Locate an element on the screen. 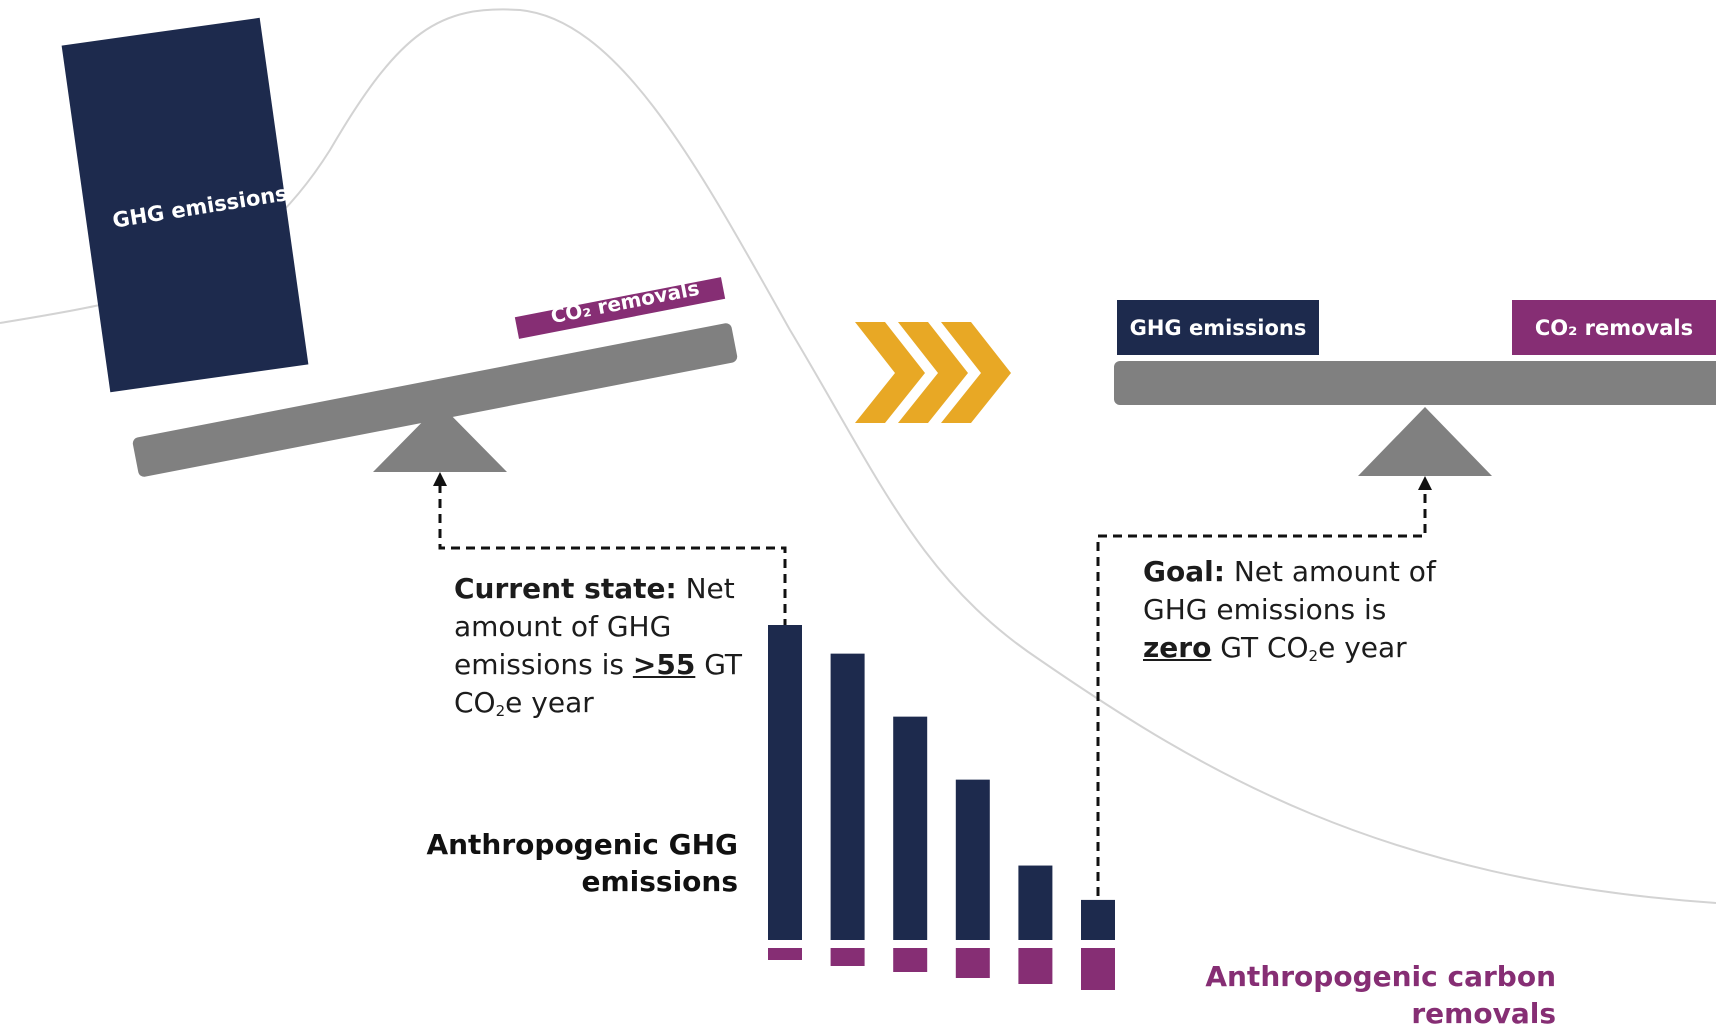 The width and height of the screenshot is (1716, 1032). current-state-text-2: GT CO is located at coordinates (598, 683).